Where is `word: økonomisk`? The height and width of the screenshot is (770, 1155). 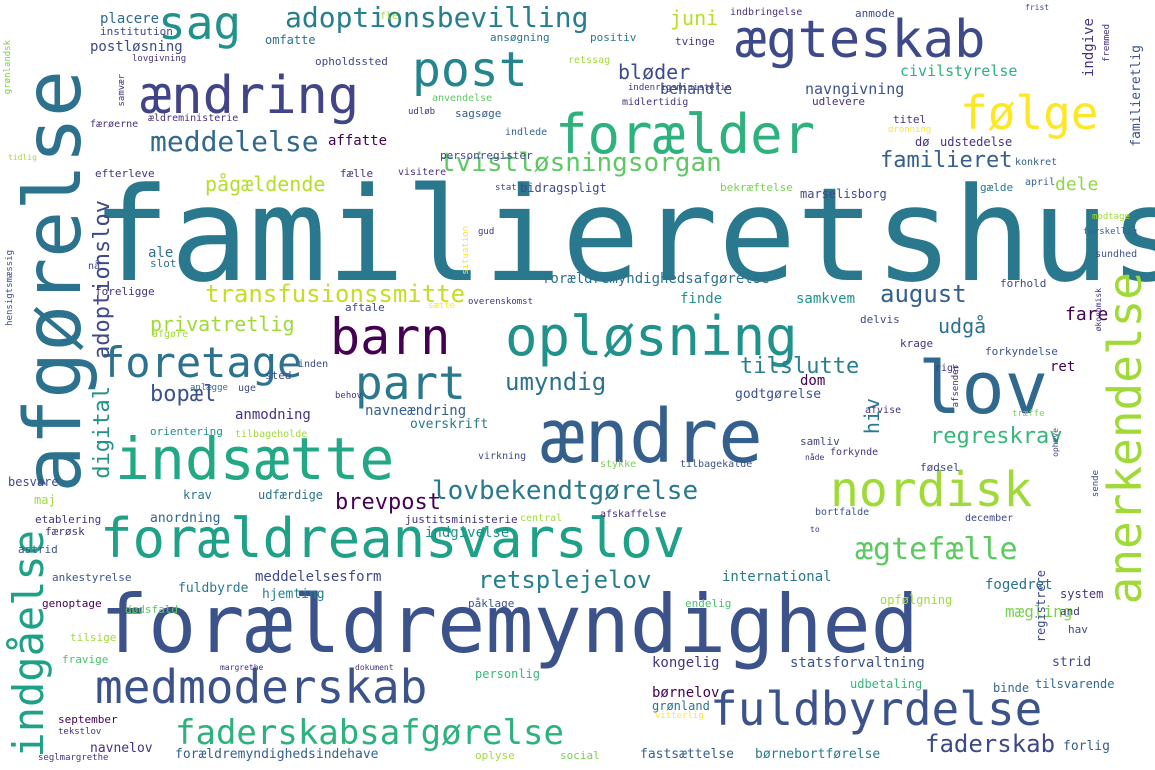 word: økonomisk is located at coordinates (1098, 310).